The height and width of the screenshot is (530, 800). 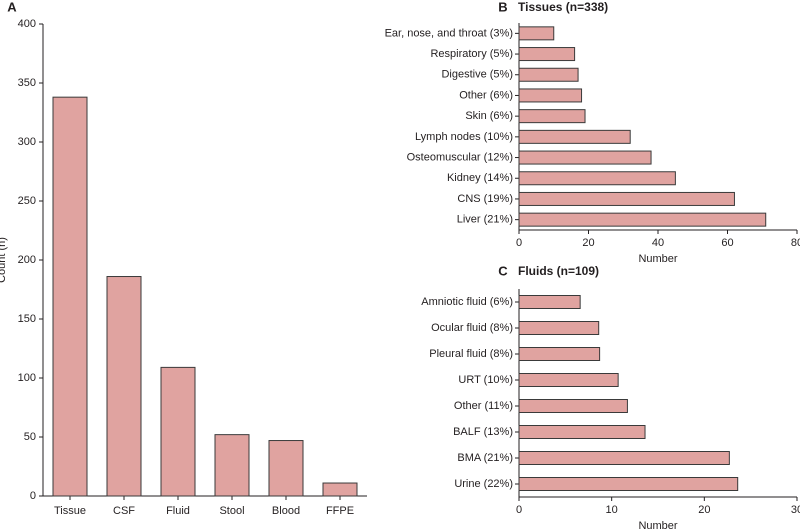 What do you see at coordinates (70, 511) in the screenshot?
I see `x-tick-label: Tissue` at bounding box center [70, 511].